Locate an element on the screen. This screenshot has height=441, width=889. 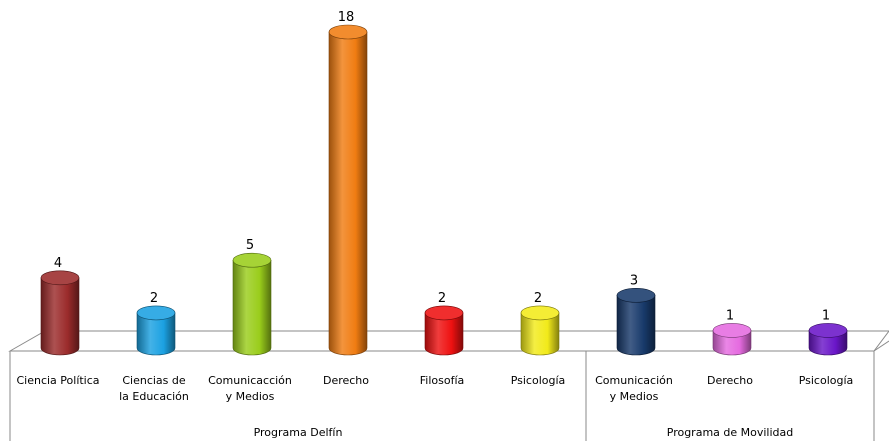
bar-7: 3 is located at coordinates (636, 314).